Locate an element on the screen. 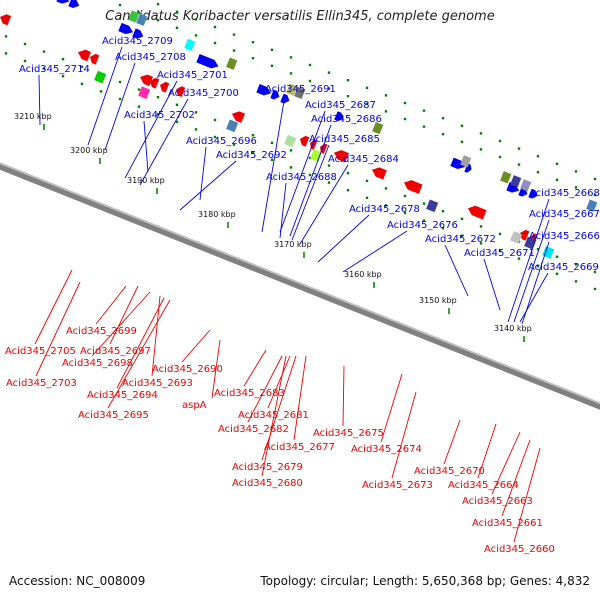 This screenshot has height=600, width=600. forward-gene-label: Acid345_2669 is located at coordinates (563, 267).